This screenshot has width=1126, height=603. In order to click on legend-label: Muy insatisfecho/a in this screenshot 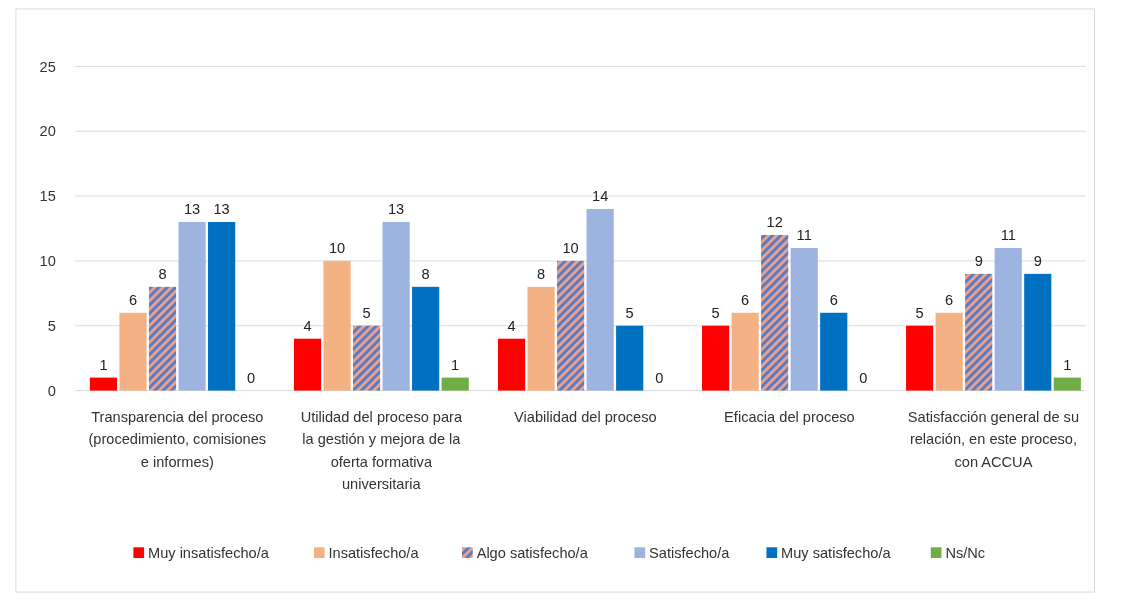, I will do `click(209, 553)`.